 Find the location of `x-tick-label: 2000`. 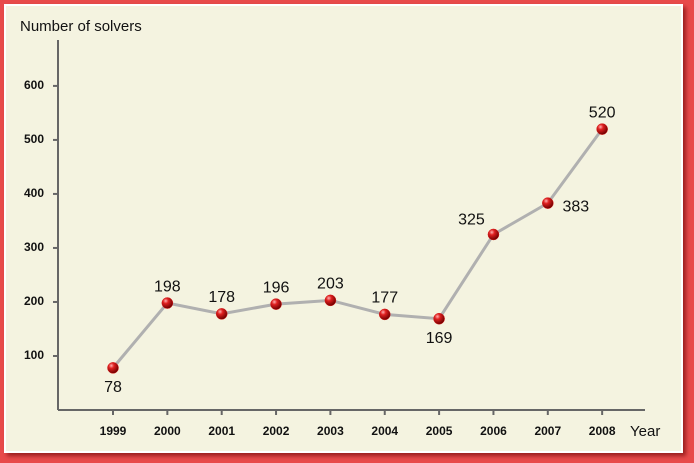

x-tick-label: 2000 is located at coordinates (167, 431).